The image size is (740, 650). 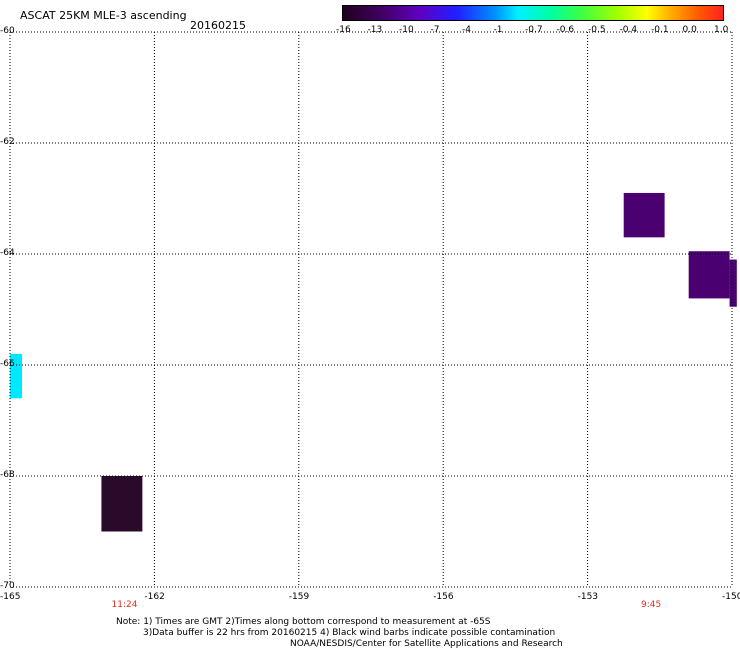 What do you see at coordinates (154, 597) in the screenshot?
I see `longitude-tick-label: -162` at bounding box center [154, 597].